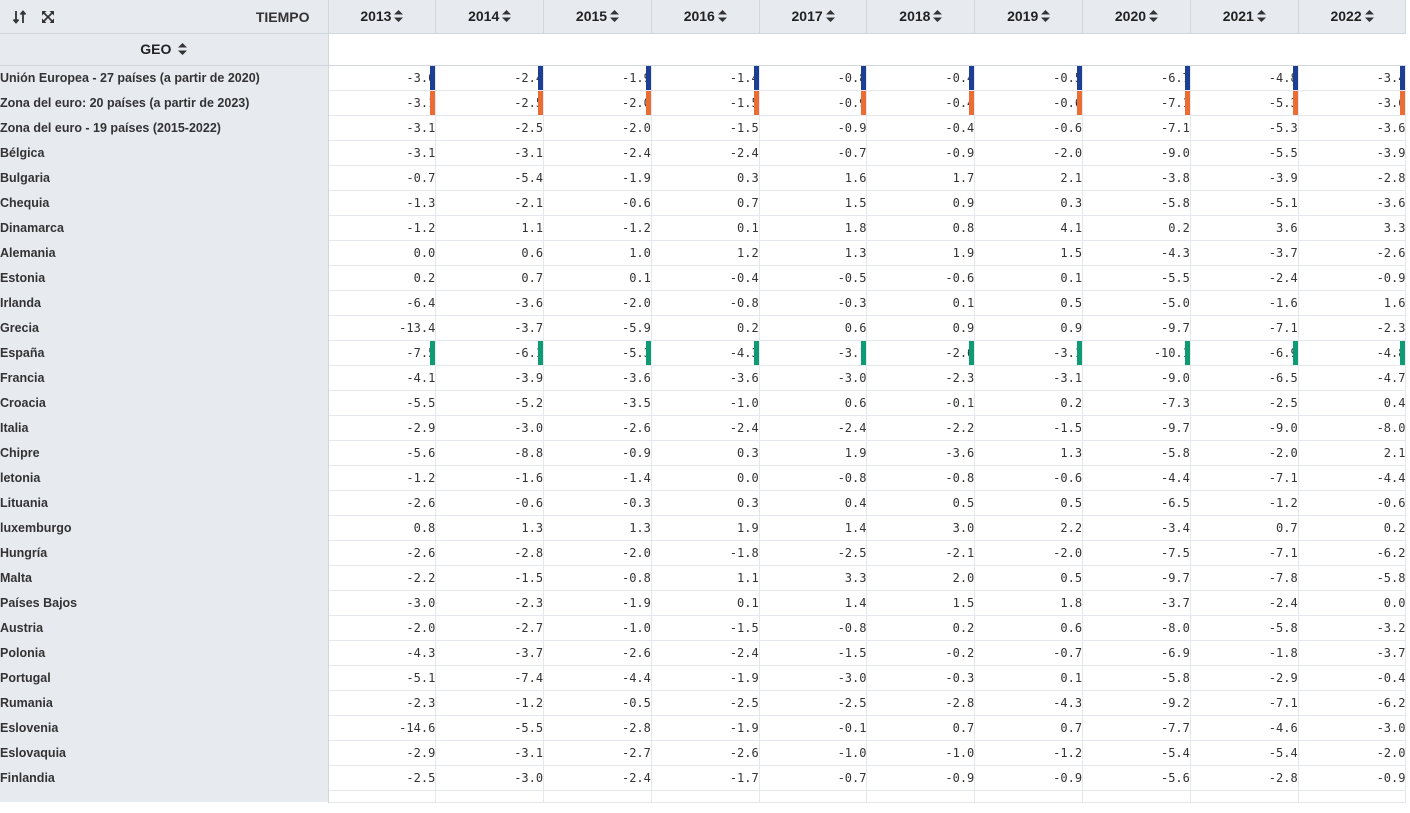 Image resolution: width=1410 pixels, height=813 pixels. What do you see at coordinates (1352, 553) in the screenshot?
I see `value-cell: -6.2` at bounding box center [1352, 553].